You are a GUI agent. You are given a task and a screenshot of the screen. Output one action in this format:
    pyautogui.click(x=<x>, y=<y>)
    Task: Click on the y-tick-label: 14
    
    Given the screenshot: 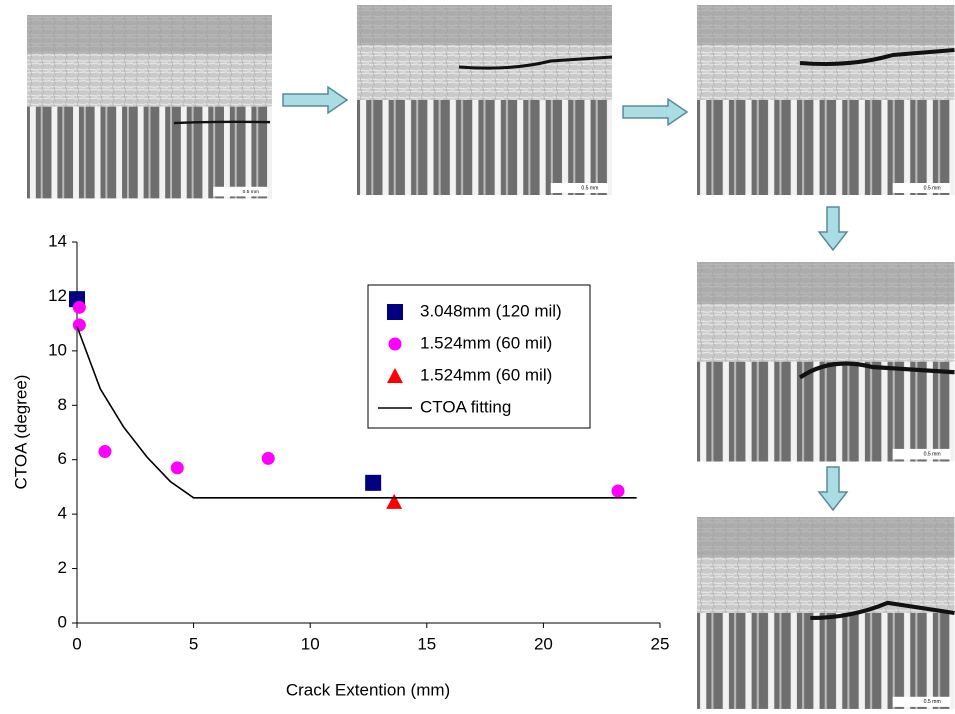 What is the action you would take?
    pyautogui.click(x=57, y=240)
    